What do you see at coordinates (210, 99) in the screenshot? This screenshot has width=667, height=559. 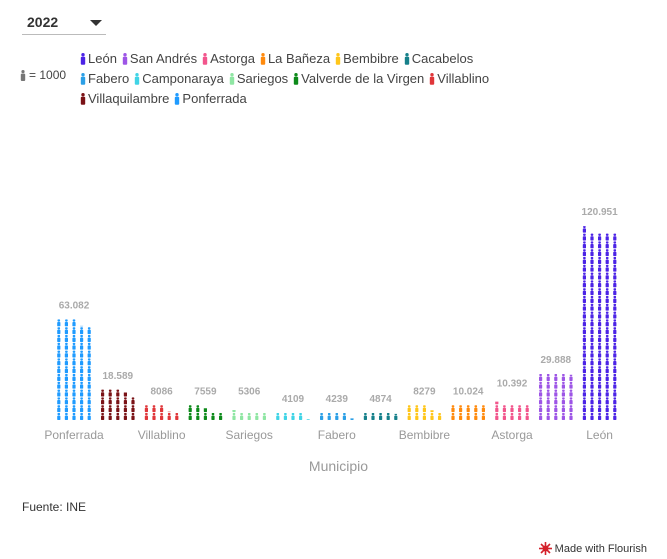 I see `legend-item: Ponferrada` at bounding box center [210, 99].